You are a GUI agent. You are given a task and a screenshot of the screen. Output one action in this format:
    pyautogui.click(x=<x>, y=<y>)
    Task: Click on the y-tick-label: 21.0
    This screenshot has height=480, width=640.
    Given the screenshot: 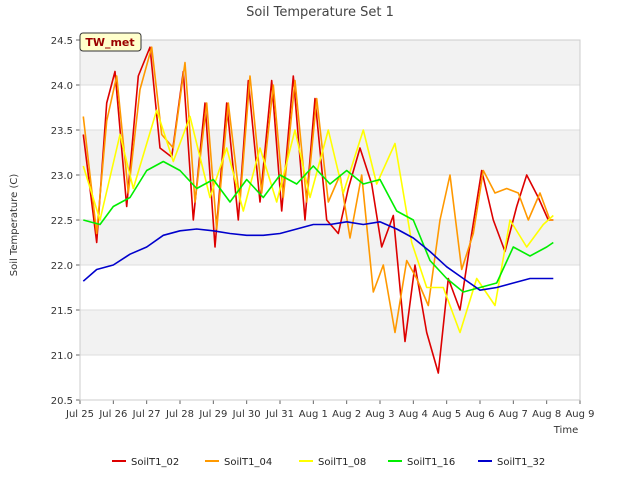 What is the action you would take?
    pyautogui.click(x=62, y=356)
    